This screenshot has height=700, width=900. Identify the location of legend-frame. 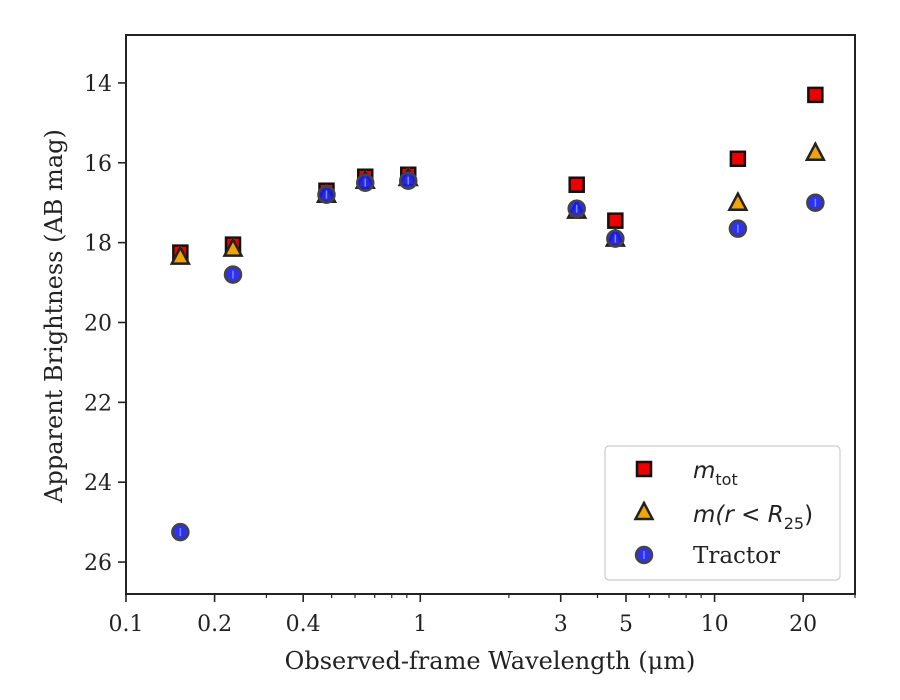
(722, 513).